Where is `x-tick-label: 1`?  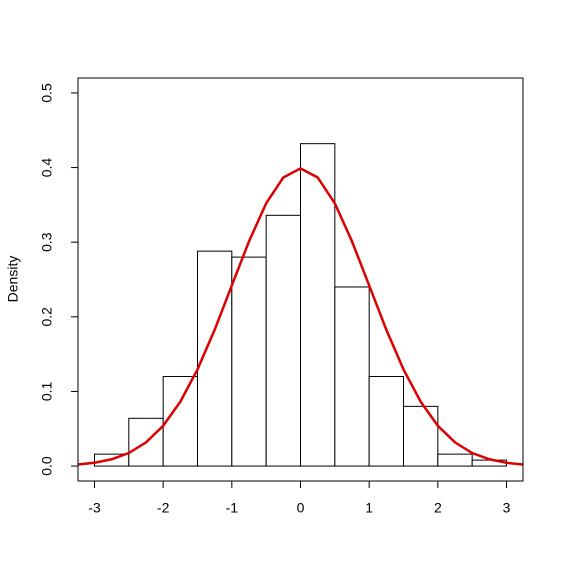 x-tick-label: 1 is located at coordinates (369, 508).